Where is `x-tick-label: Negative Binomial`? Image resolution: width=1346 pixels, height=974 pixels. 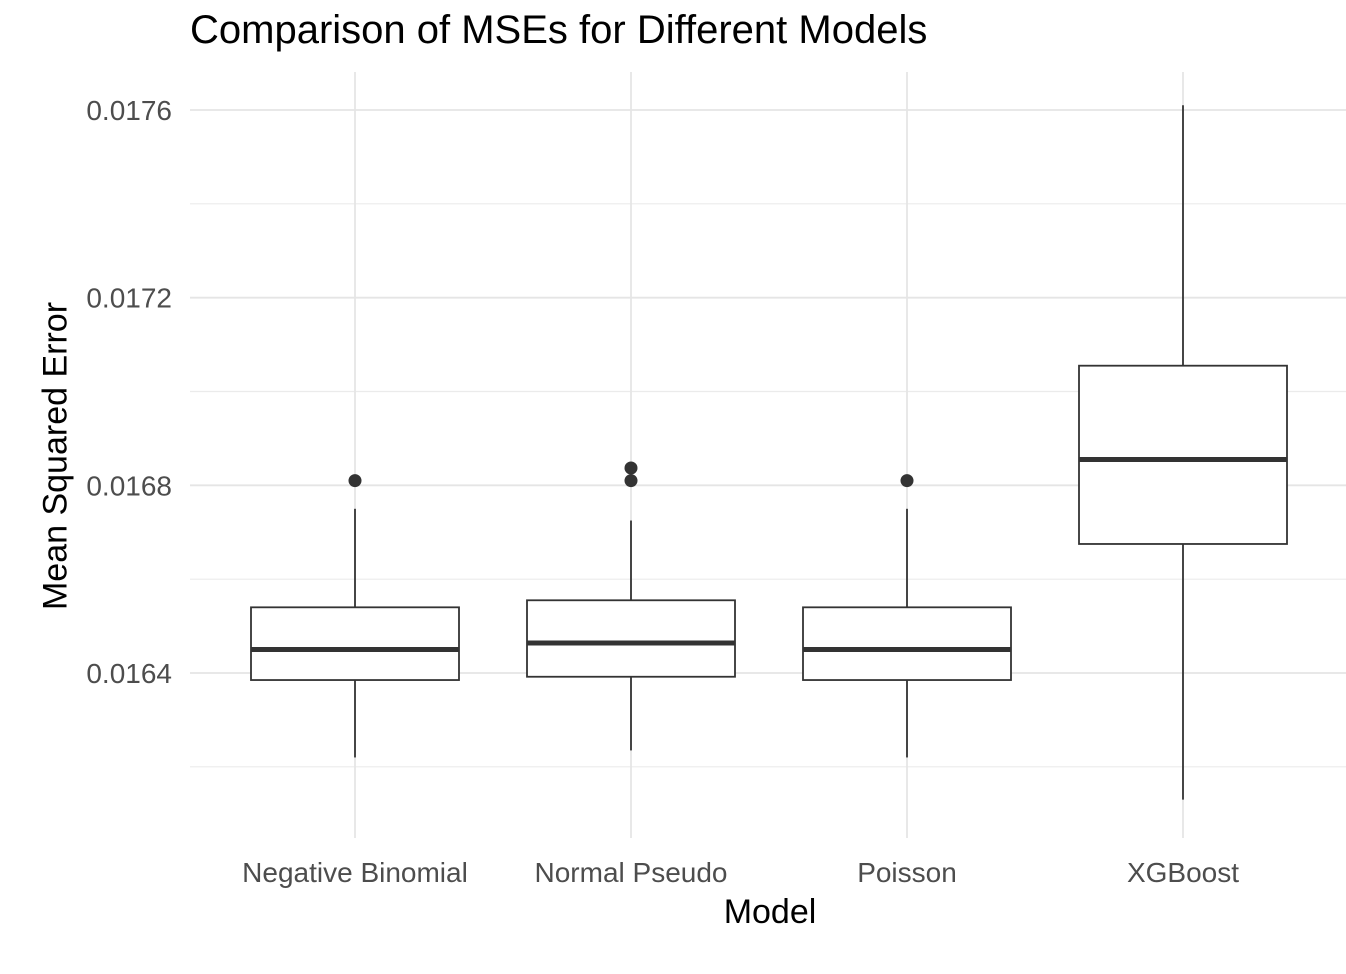 x-tick-label: Negative Binomial is located at coordinates (355, 872).